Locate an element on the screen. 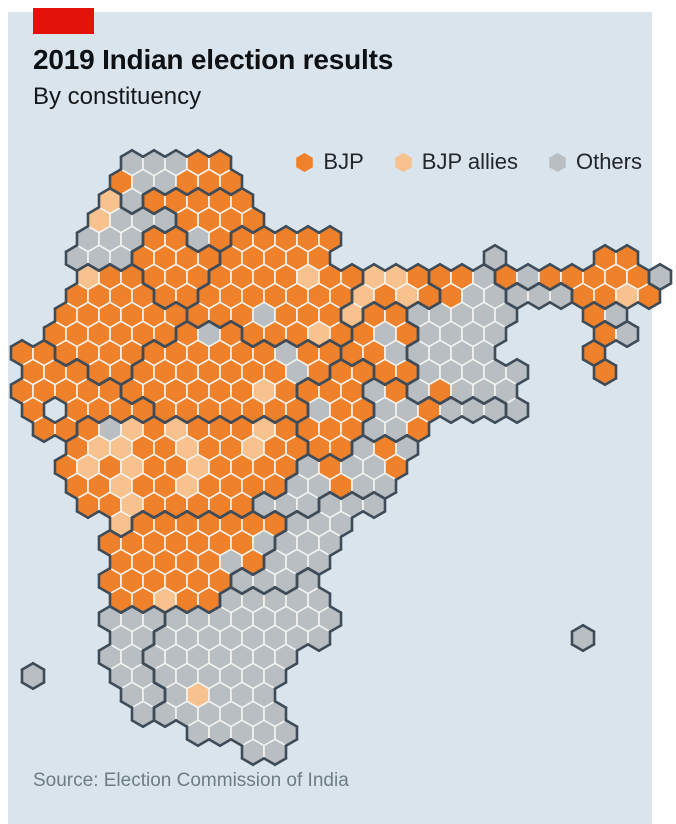 This screenshot has height=824, width=676. legend-label-bjp-allies: BJP allies is located at coordinates (469, 161).